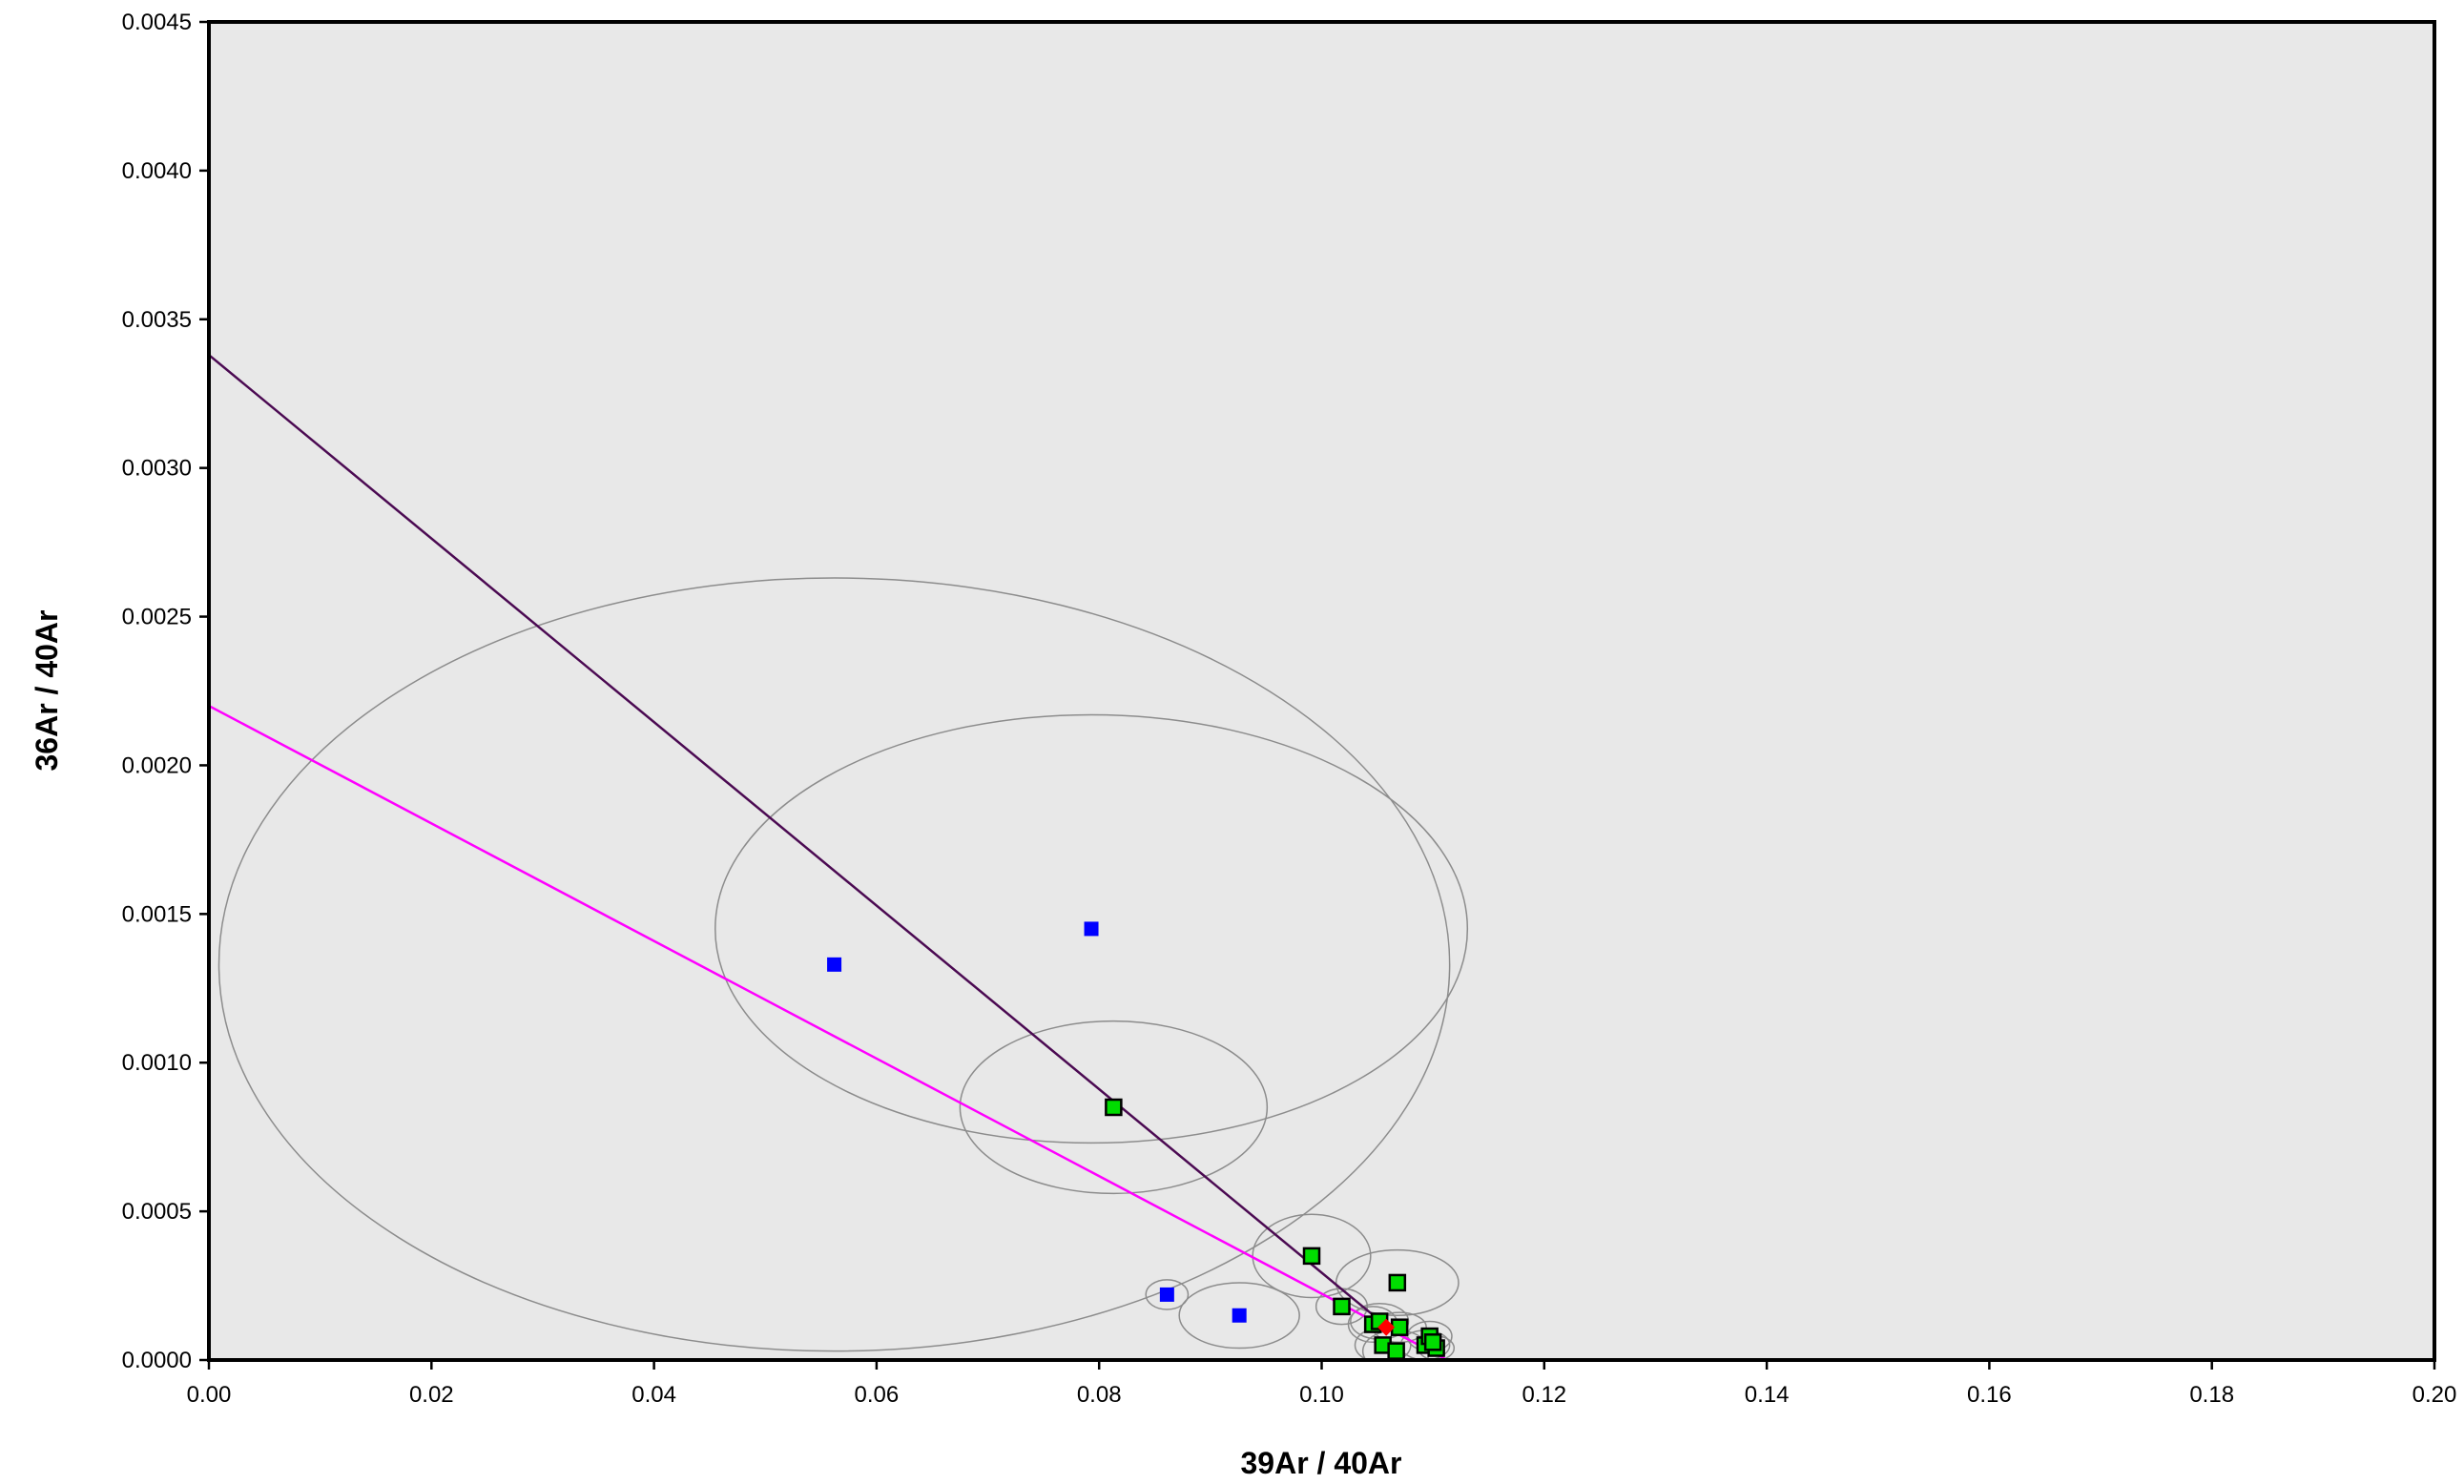  I want to click on x-tick-label: 0.16, so click(1989, 1395).